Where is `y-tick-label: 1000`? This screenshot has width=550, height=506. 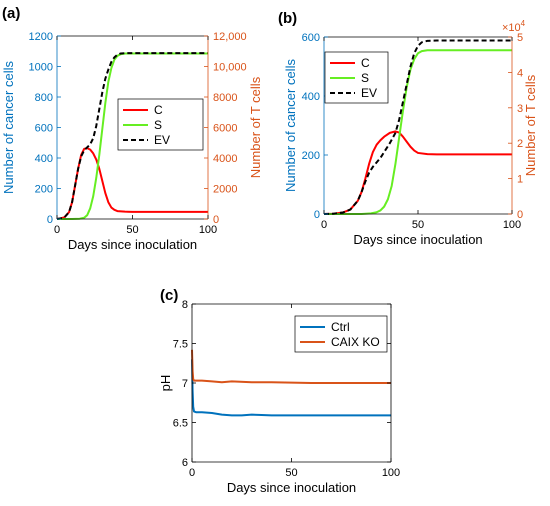 y-tick-label: 1000 is located at coordinates (41, 68).